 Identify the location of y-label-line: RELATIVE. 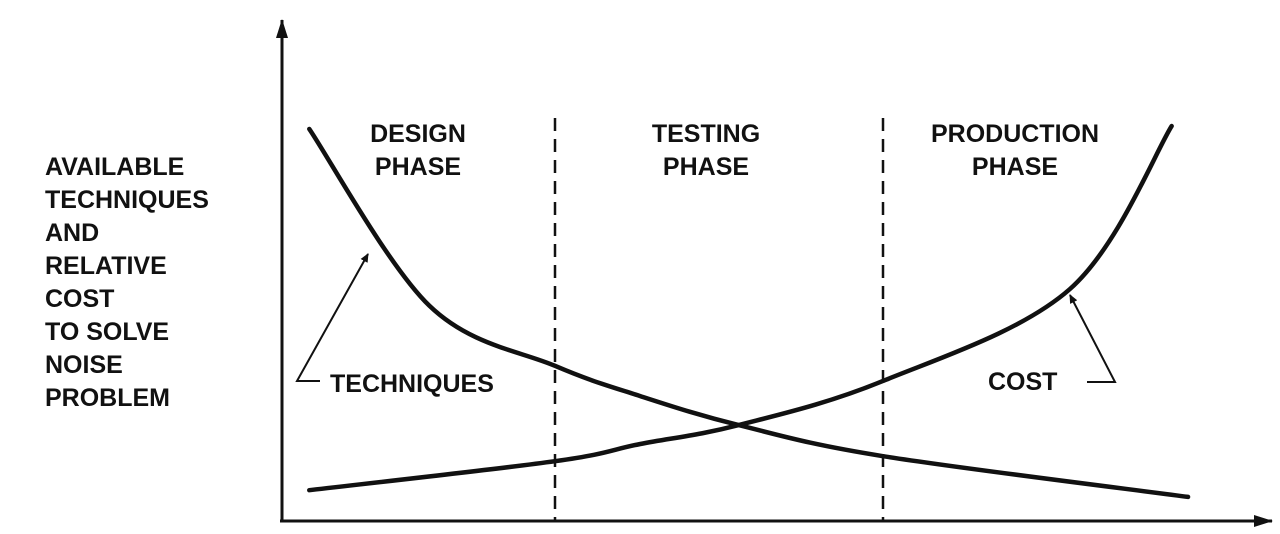
(106, 266).